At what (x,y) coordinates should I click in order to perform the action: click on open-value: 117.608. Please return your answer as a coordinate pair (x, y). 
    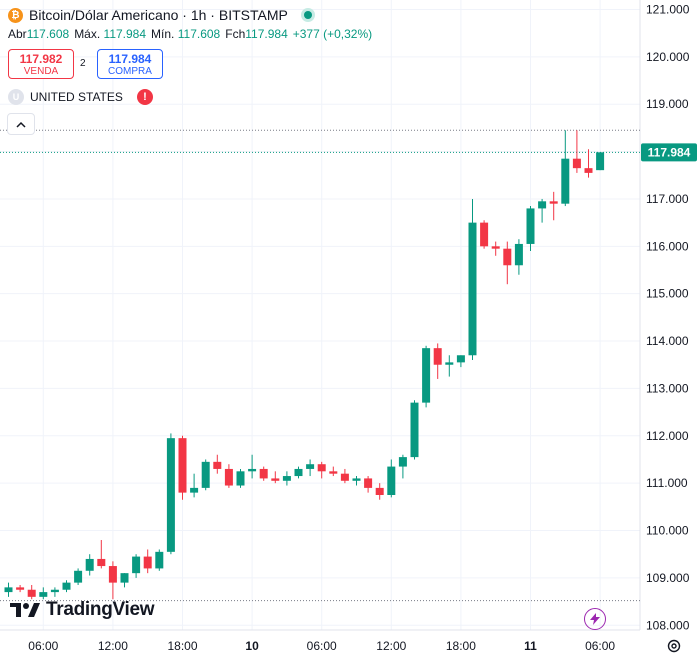
    Looking at the image, I should click on (48, 34).